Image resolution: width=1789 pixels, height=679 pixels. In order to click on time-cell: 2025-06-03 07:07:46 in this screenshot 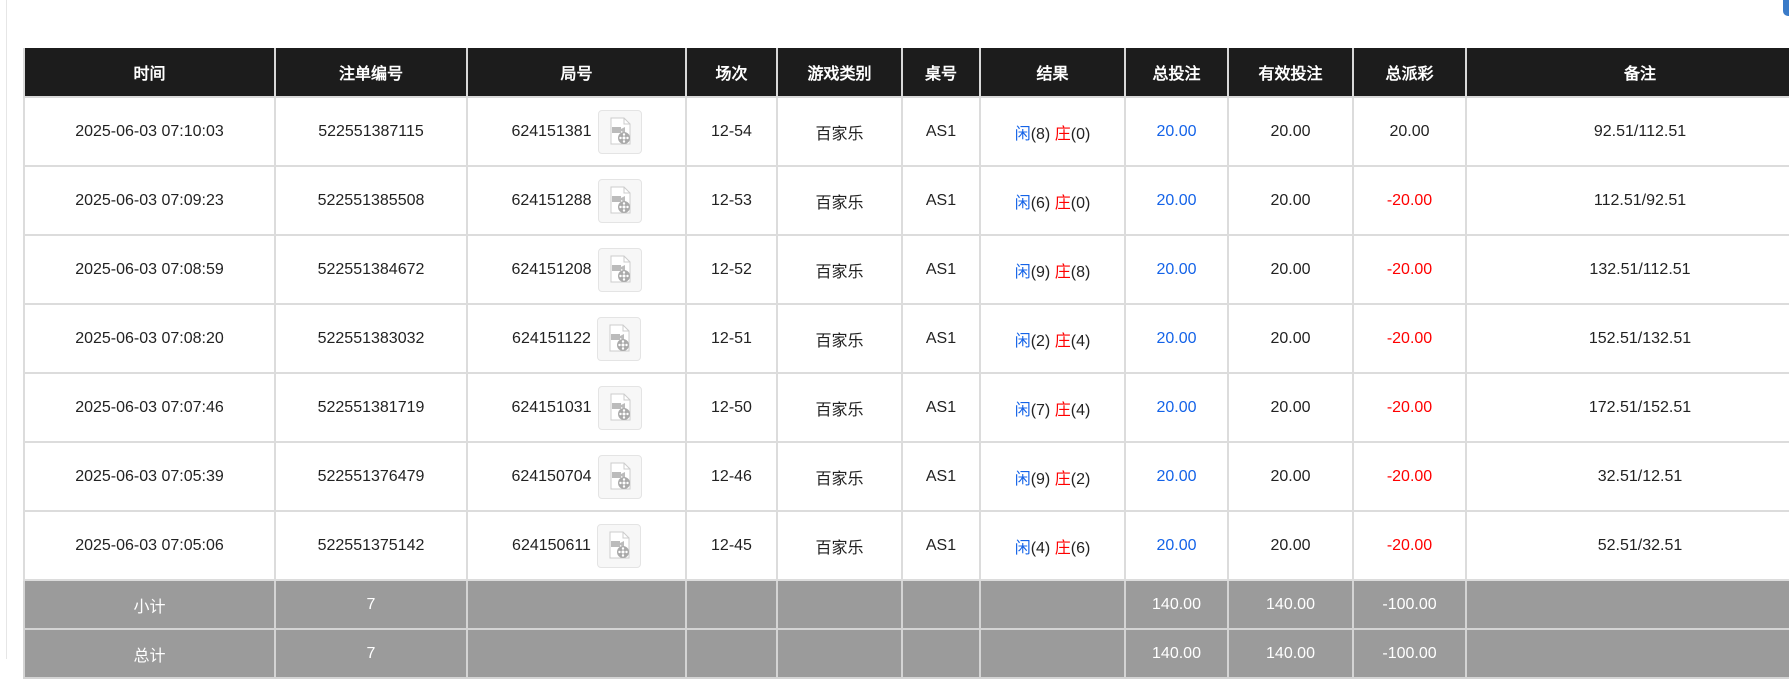, I will do `click(149, 407)`.